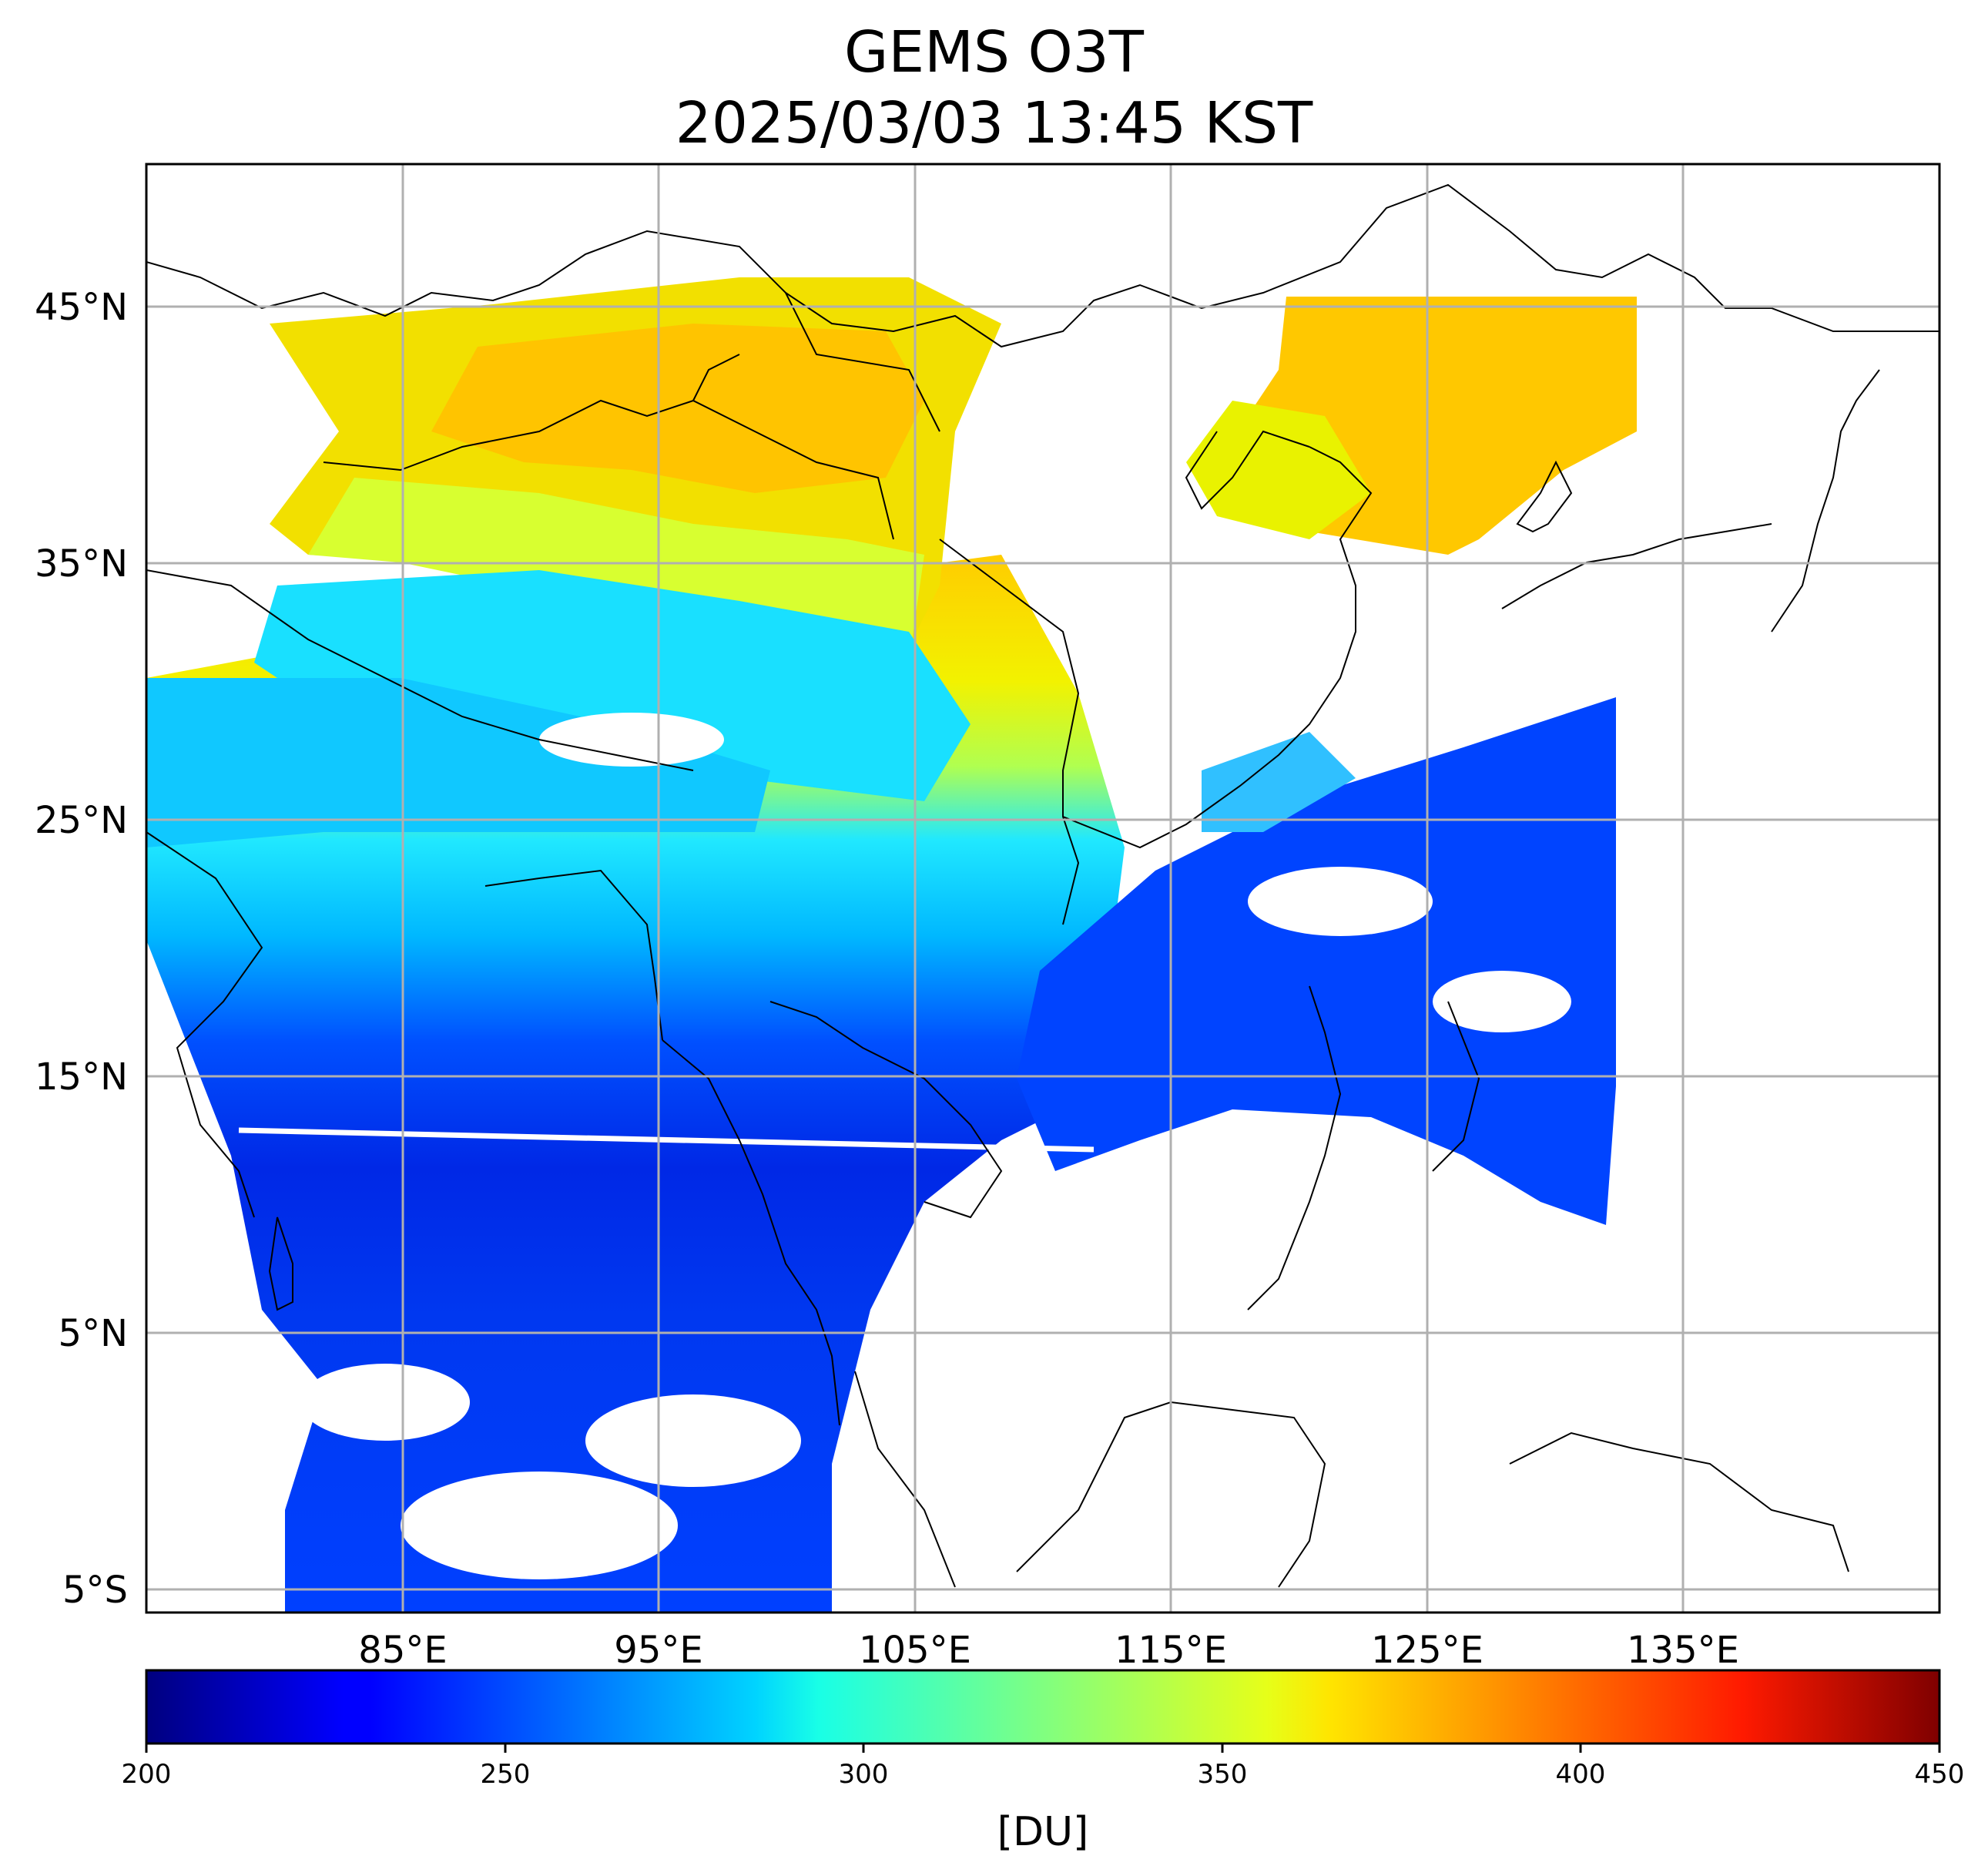  What do you see at coordinates (1427, 1650) in the screenshot?
I see `lon-label-125e: 125°E` at bounding box center [1427, 1650].